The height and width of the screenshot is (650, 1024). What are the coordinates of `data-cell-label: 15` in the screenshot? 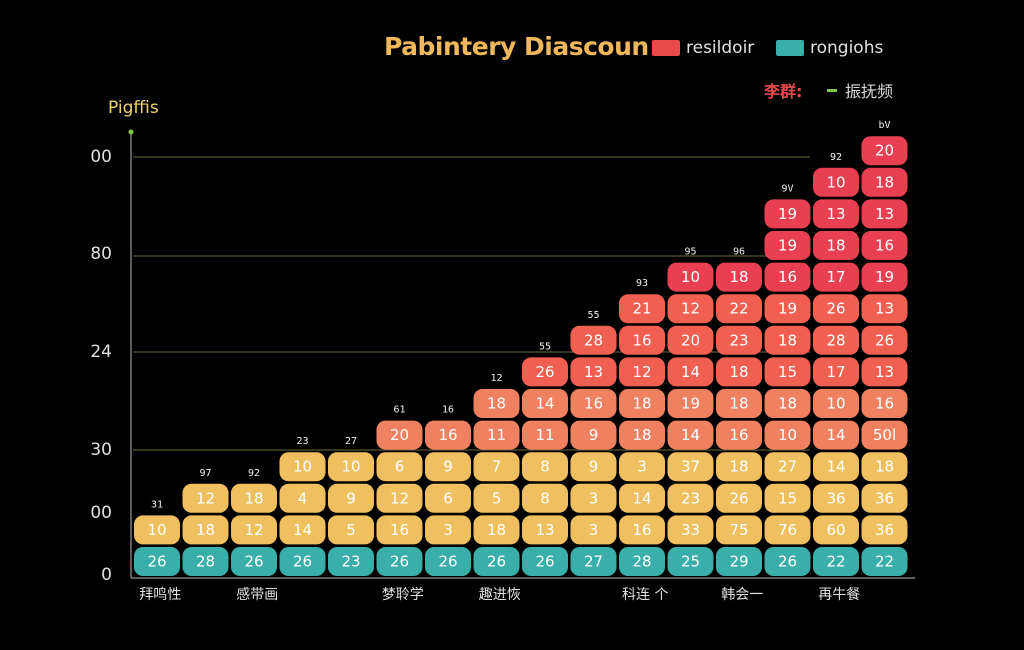 It's located at (787, 498).